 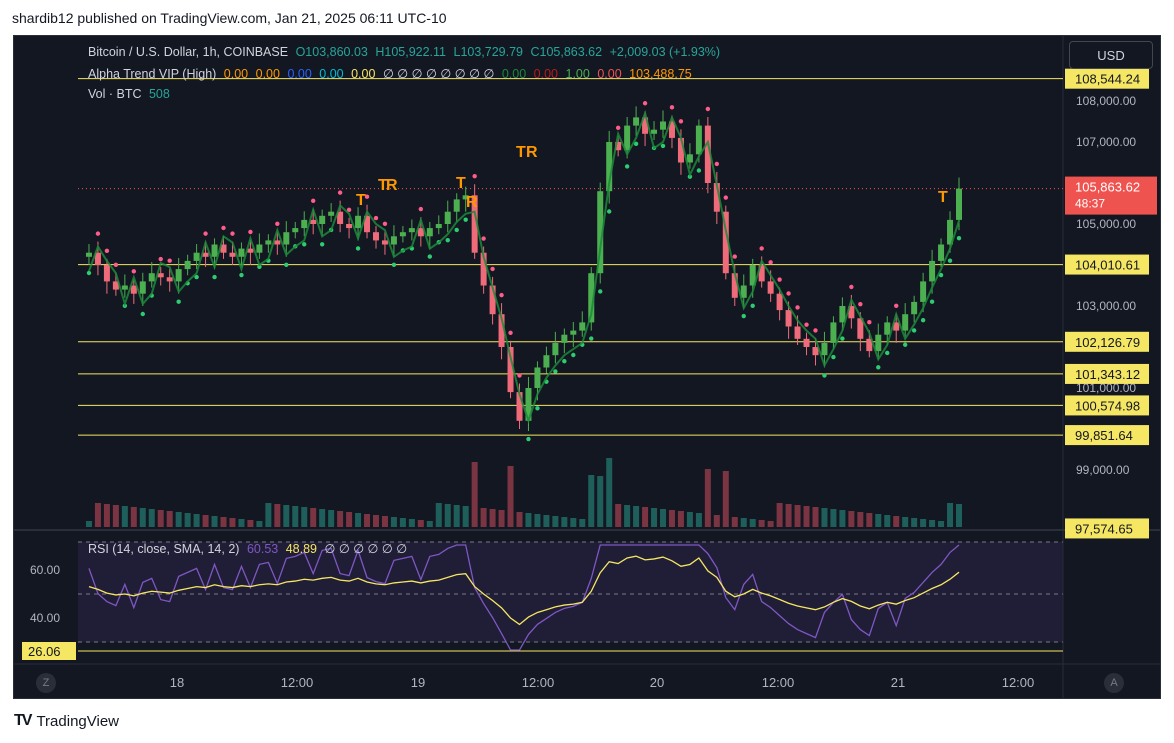 What do you see at coordinates (524, 597) in the screenshot?
I see `rsi-line` at bounding box center [524, 597].